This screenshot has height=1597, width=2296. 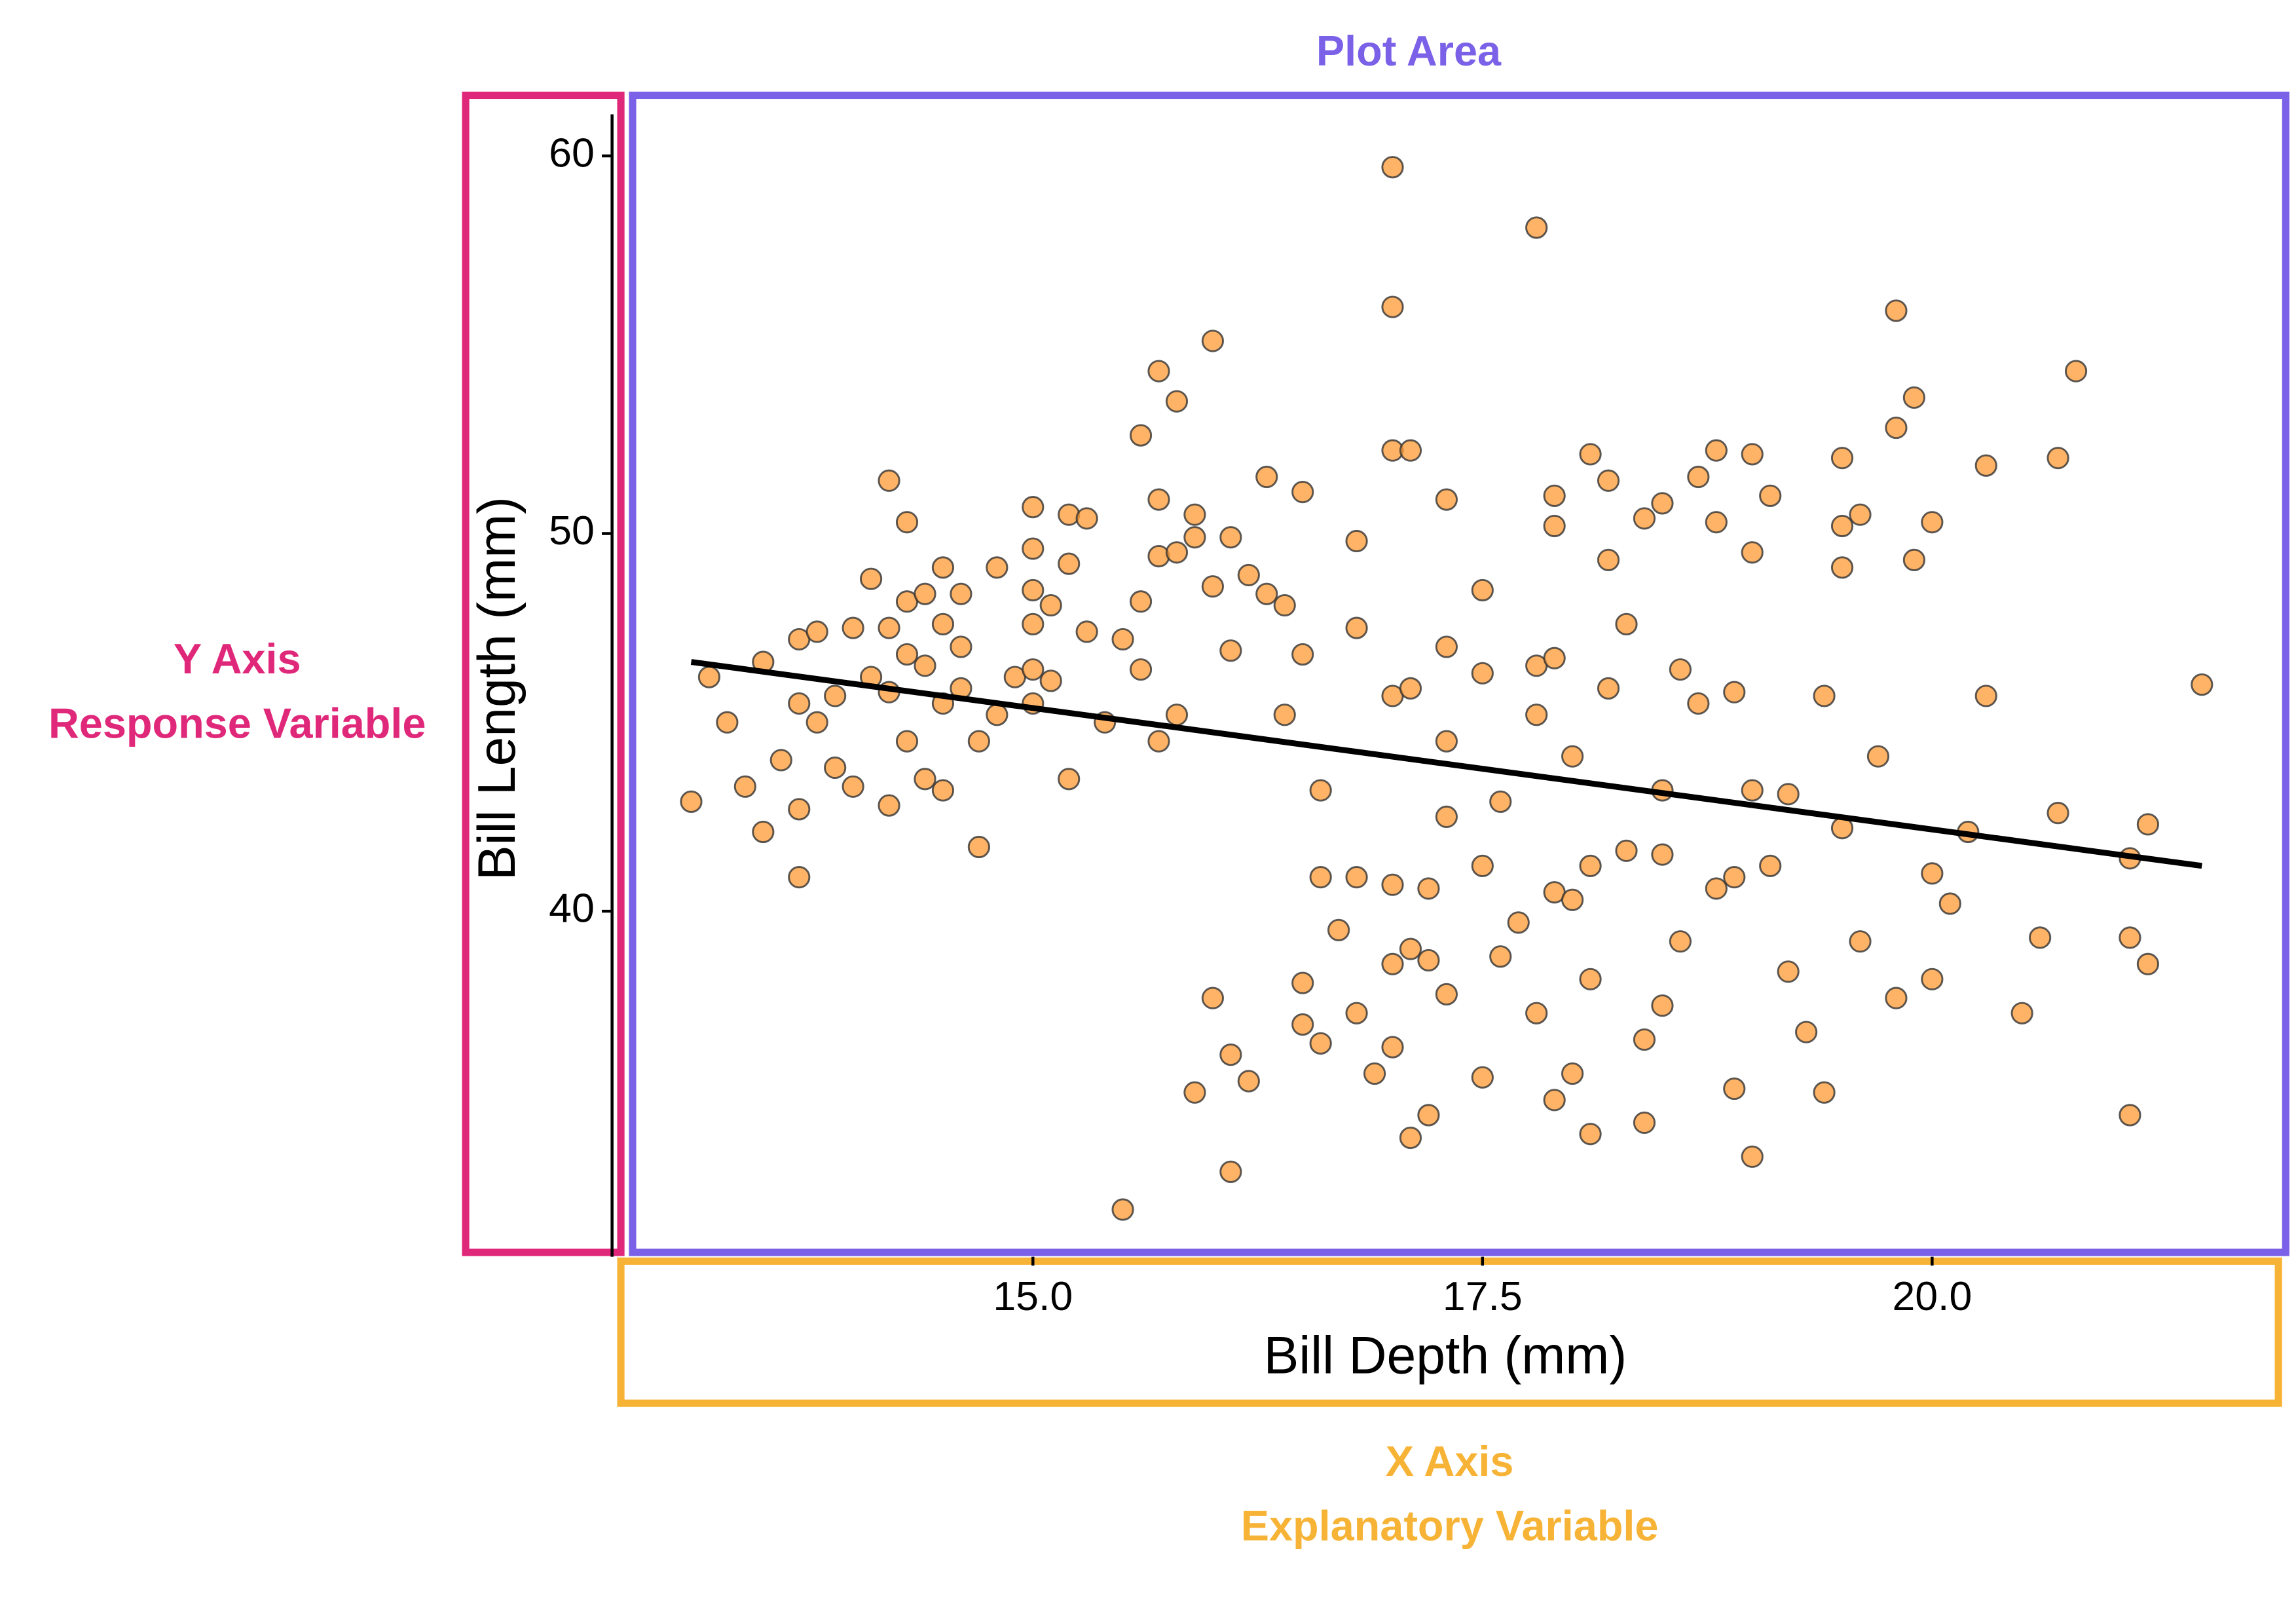 What do you see at coordinates (572, 531) in the screenshot?
I see `y-tick-label: 50` at bounding box center [572, 531].